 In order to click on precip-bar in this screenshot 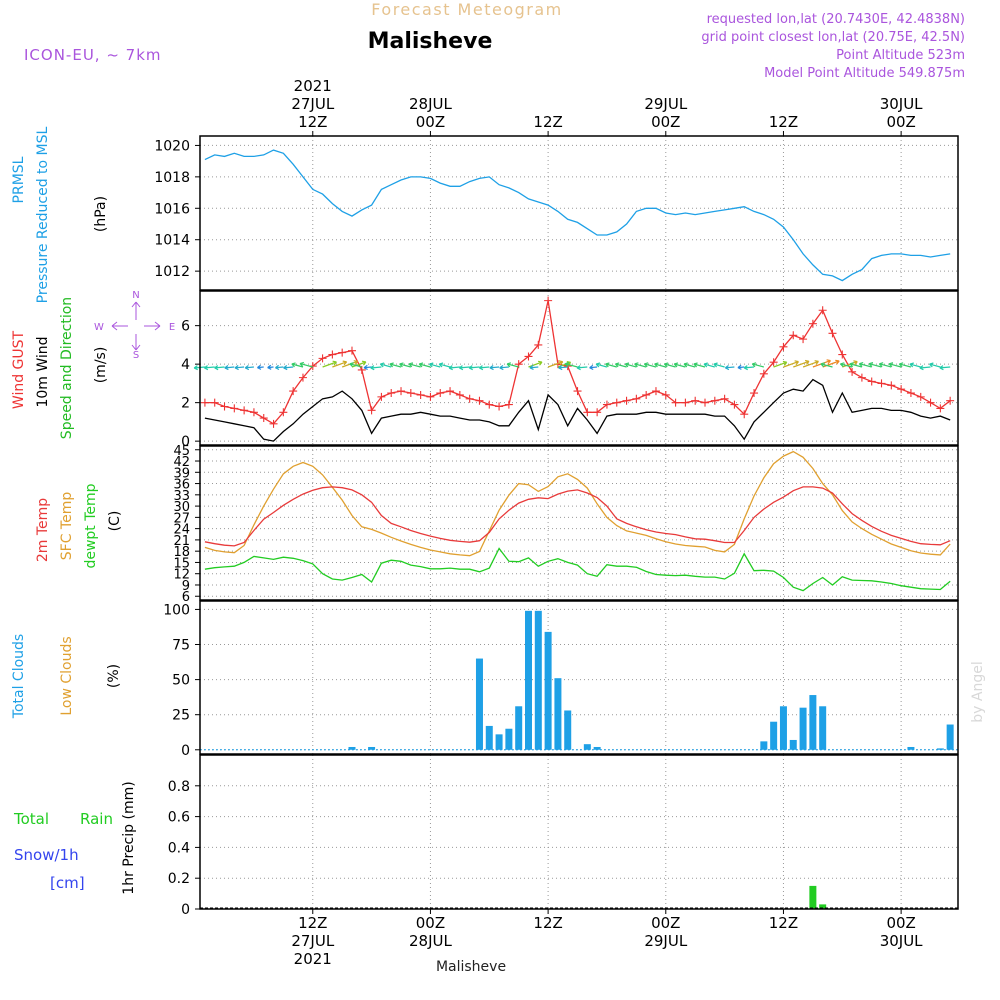, I will do `click(823, 906)`.